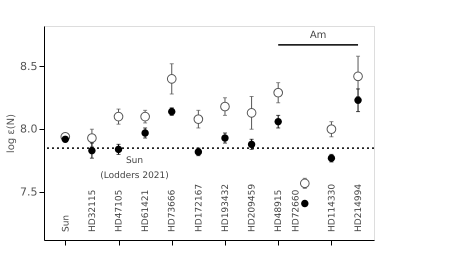 The image size is (474, 266). Describe the element at coordinates (12, 134) in the screenshot. I see `y-axis-title: log ε(N)` at that location.